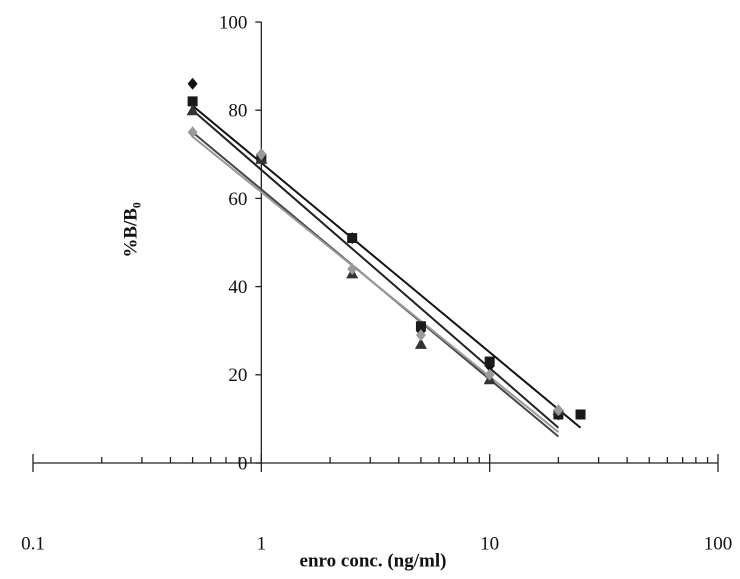 The width and height of the screenshot is (740, 579). Describe the element at coordinates (373, 560) in the screenshot. I see `x-axis-label: enro conc. (ng/ml)` at that location.